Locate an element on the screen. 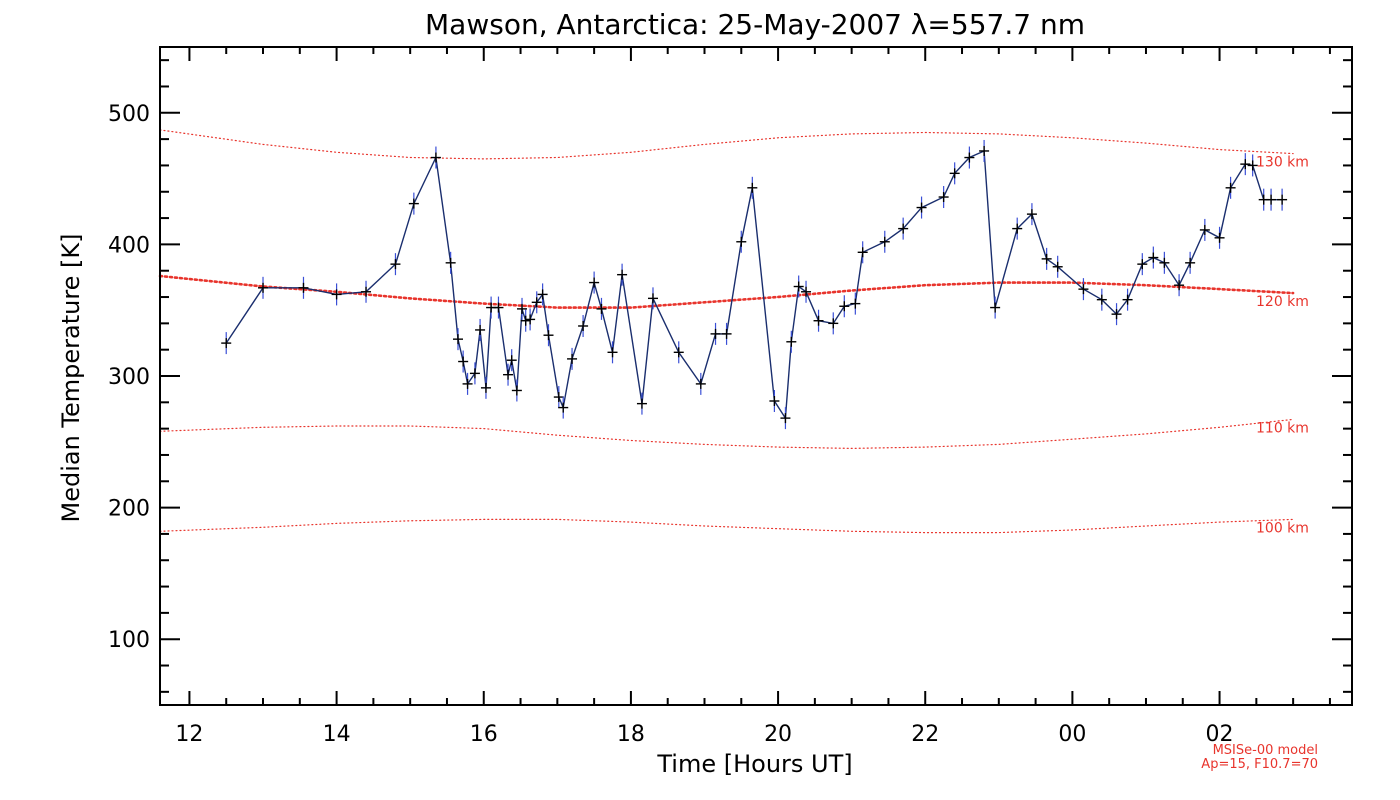 The height and width of the screenshot is (800, 1400). x-tick-label: 02 is located at coordinates (1220, 734).